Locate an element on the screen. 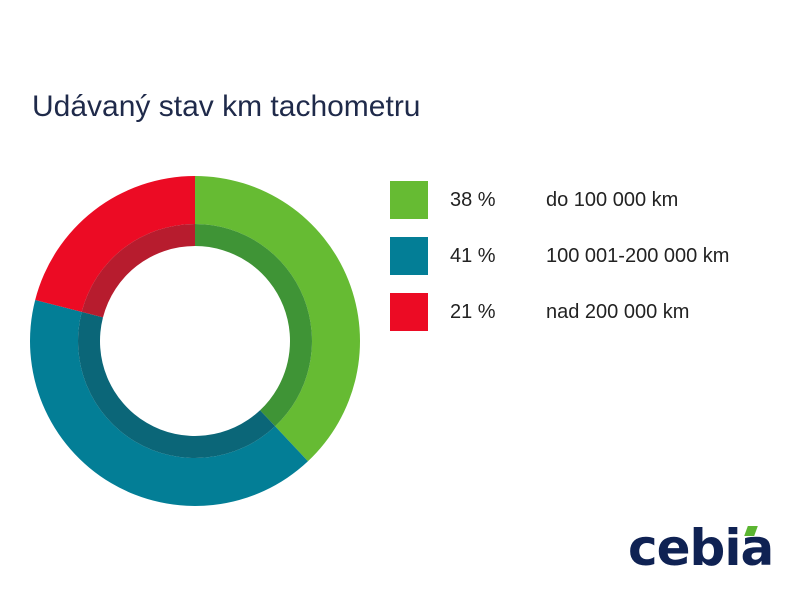 The width and height of the screenshot is (800, 600). legend-item-0: 38 % do 100 000 km is located at coordinates (590, 209).